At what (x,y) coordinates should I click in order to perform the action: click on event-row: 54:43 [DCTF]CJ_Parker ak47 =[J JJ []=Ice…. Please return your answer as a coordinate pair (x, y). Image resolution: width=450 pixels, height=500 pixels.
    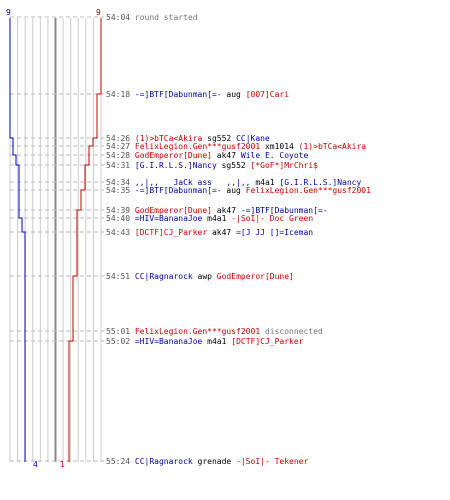
    Looking at the image, I should click on (209, 232).